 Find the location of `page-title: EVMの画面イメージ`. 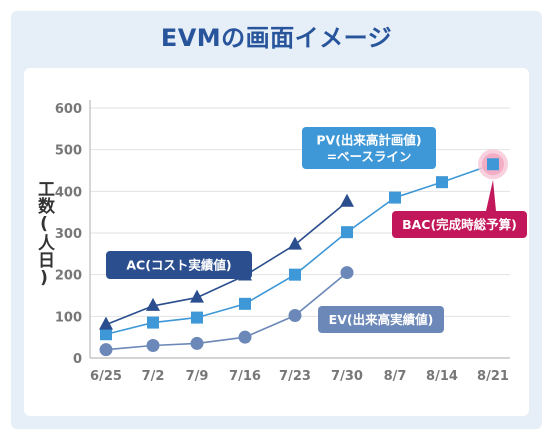

page-title: EVMの画面イメージ is located at coordinates (276, 38).